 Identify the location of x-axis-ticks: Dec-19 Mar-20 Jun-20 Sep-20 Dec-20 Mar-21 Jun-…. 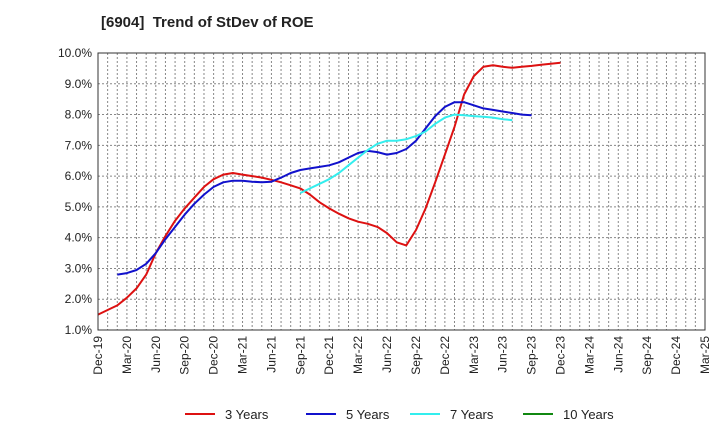
(401, 355).